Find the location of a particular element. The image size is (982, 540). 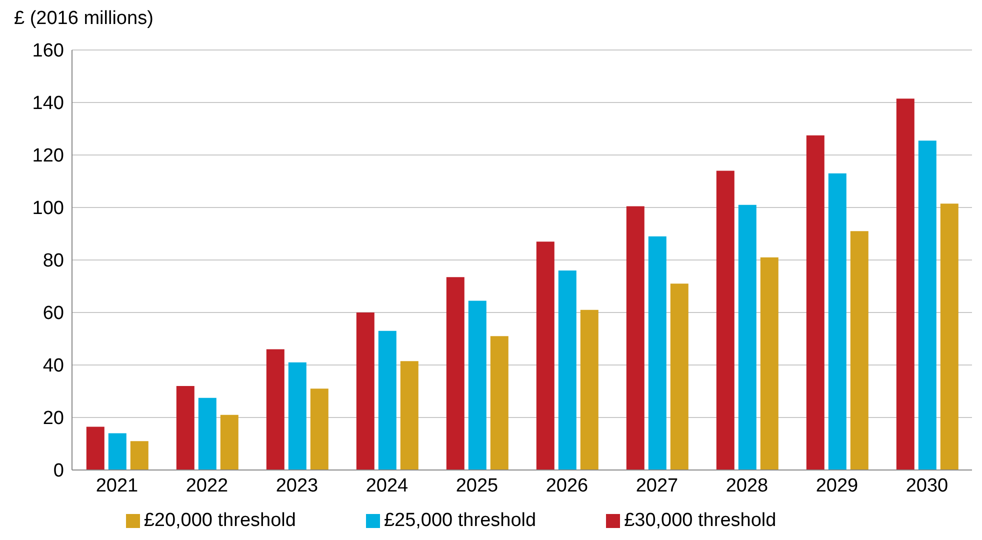

x-tick-label: 2027 is located at coordinates (657, 485).